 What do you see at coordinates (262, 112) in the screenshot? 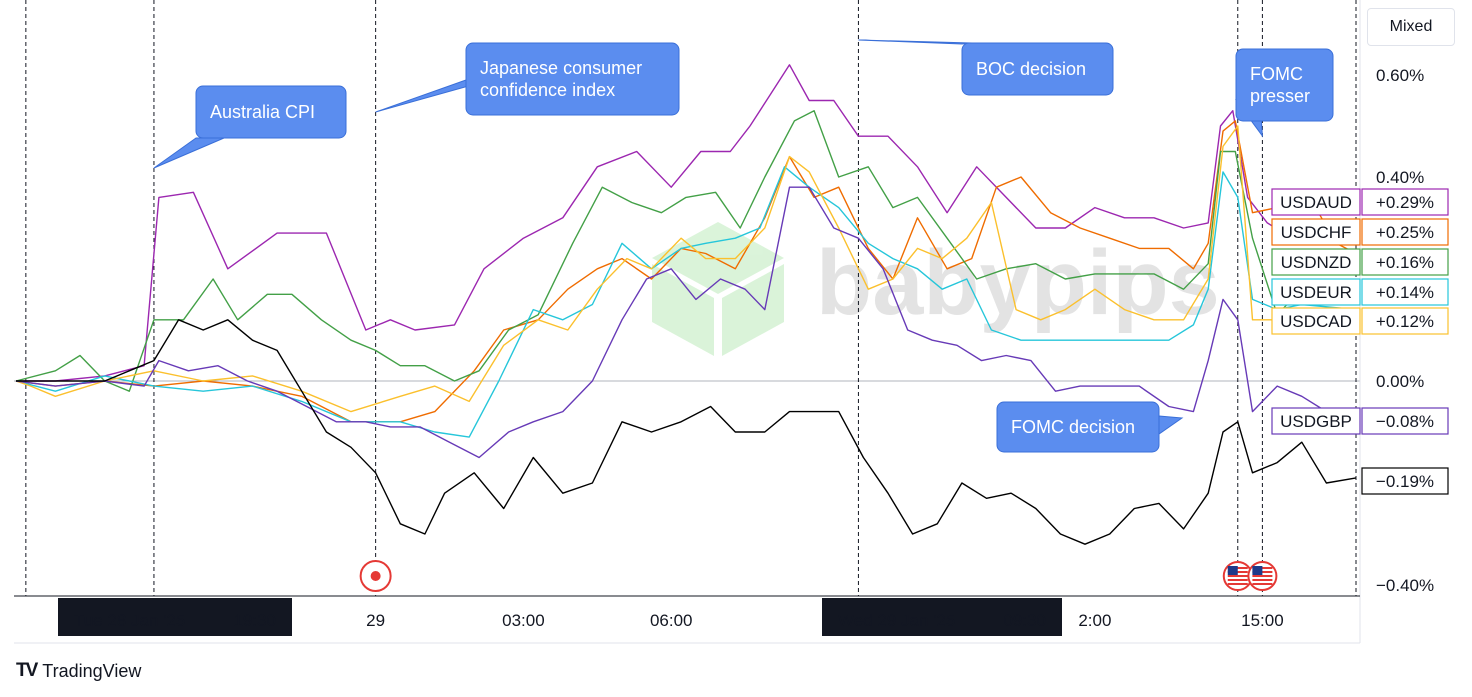
I see `callout-text-line: Australia CPI` at bounding box center [262, 112].